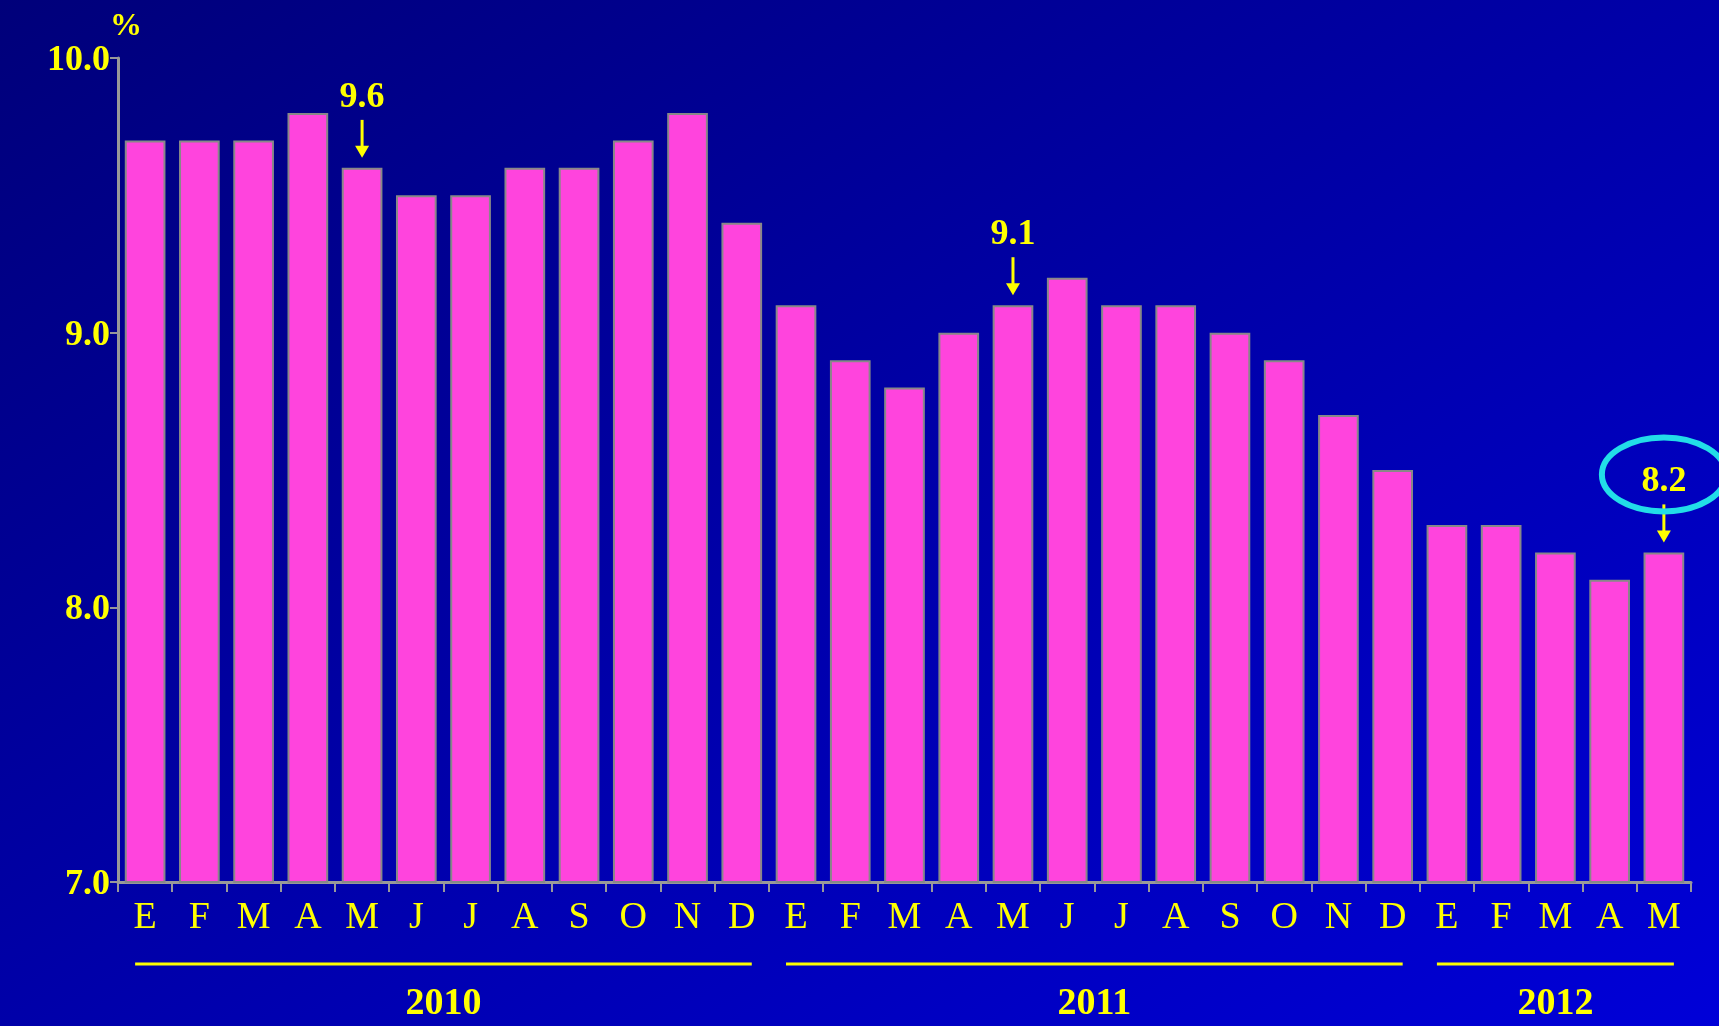 Image resolution: width=1719 pixels, height=1026 pixels. What do you see at coordinates (1555, 1001) in the screenshot?
I see `text: 2012` at bounding box center [1555, 1001].